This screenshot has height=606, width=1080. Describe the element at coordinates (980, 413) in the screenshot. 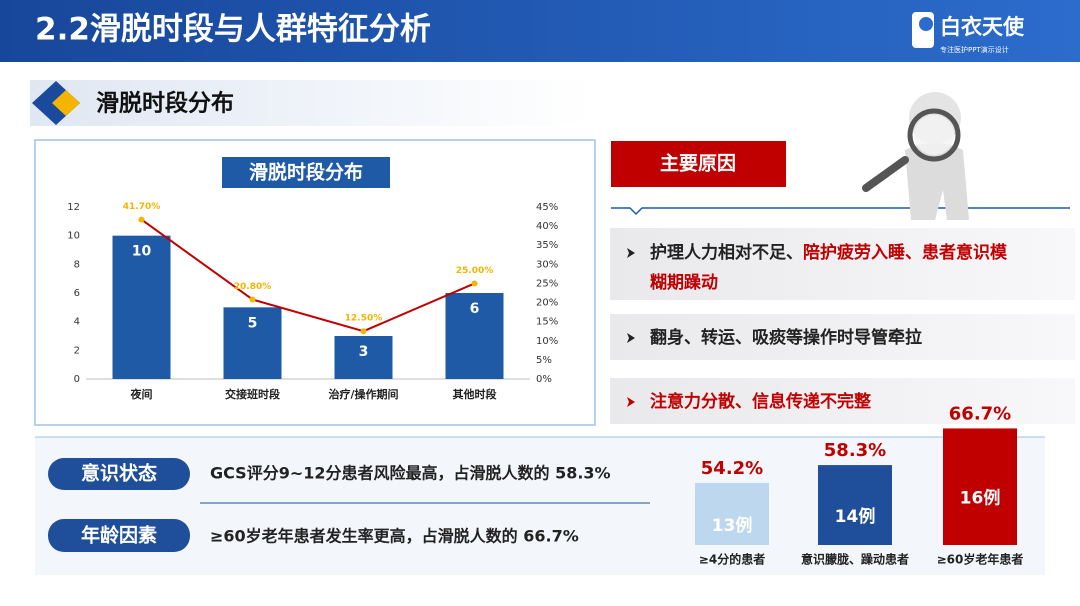

I see `value-label: 66.7%` at that location.